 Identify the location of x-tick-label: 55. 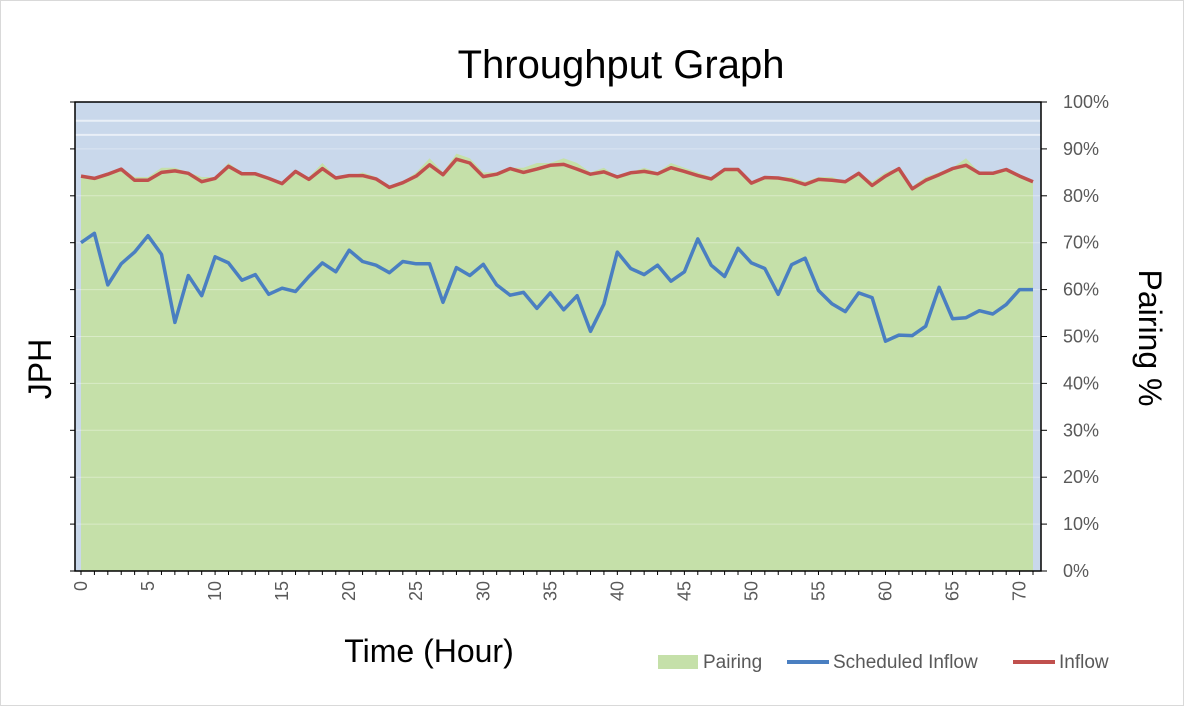
(818, 591).